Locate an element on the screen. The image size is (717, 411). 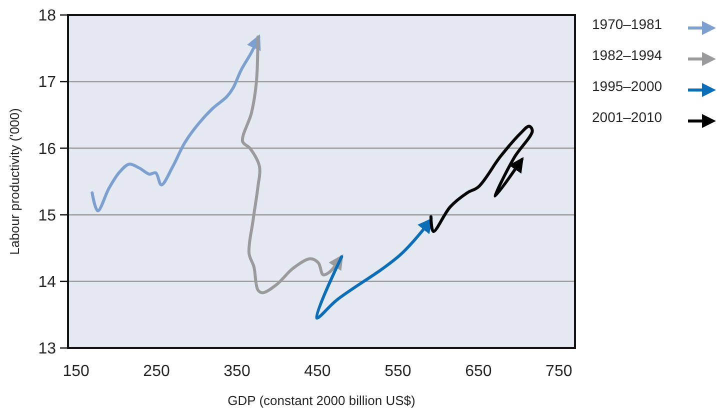
x-tick-label: 250 is located at coordinates (156, 371).